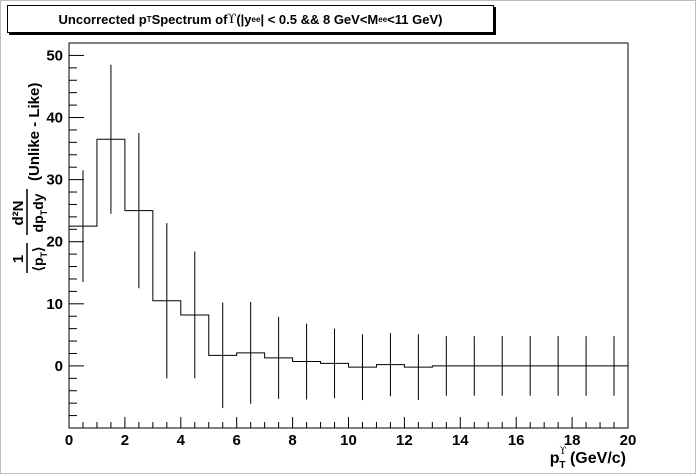  I want to click on x-tick-label: 12, so click(404, 440).